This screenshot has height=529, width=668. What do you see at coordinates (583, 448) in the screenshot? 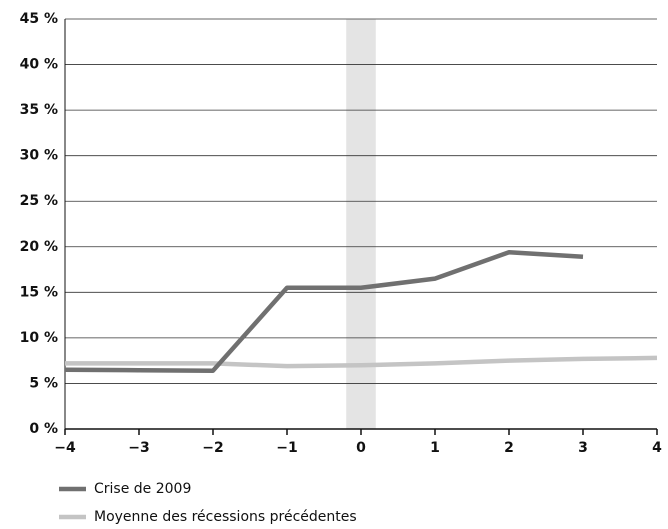
I see `x-tick-label: 3` at bounding box center [583, 448].